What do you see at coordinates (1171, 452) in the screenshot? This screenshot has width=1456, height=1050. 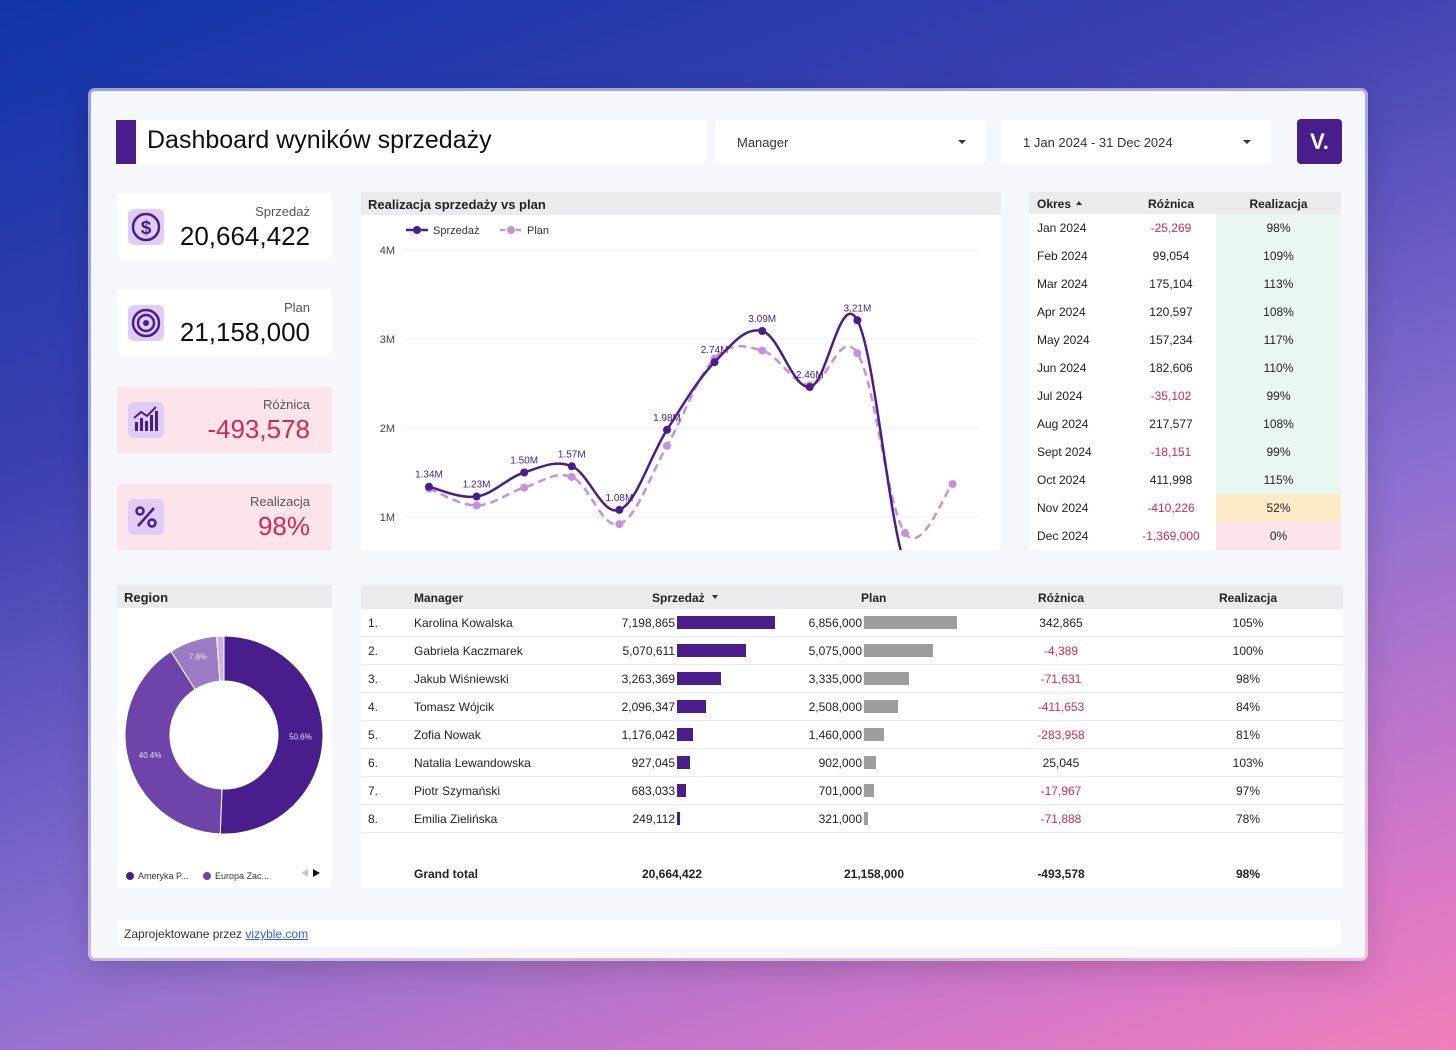 I see `difference-cell: -18,151` at bounding box center [1171, 452].